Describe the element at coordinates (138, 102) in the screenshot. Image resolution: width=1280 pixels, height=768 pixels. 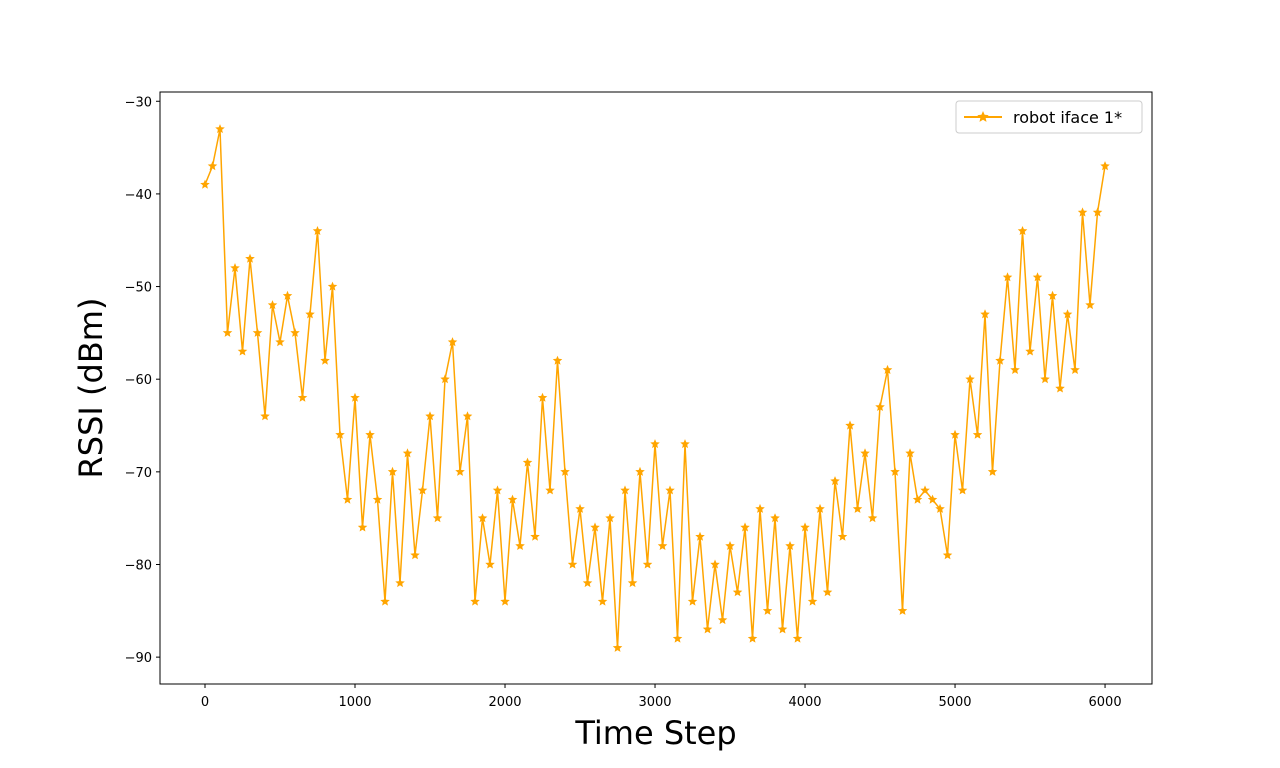
I see `y-tick-label: −30` at that location.